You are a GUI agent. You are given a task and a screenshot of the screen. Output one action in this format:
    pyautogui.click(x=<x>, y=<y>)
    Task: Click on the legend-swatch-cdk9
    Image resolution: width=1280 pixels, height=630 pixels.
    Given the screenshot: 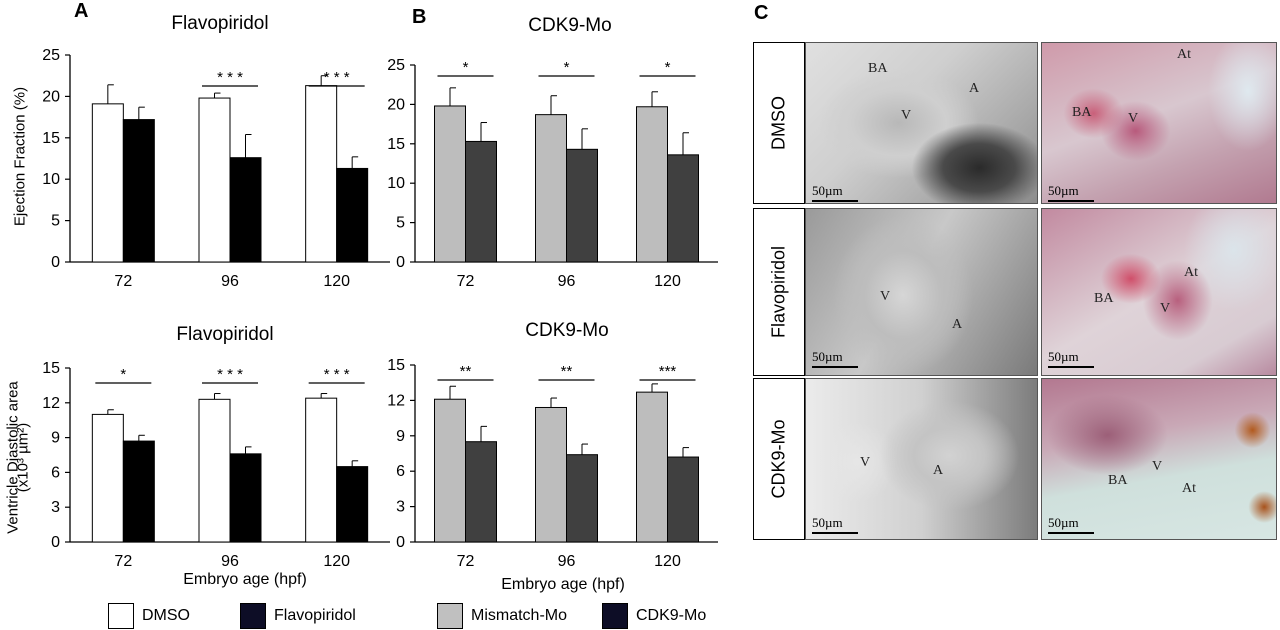 What is the action you would take?
    pyautogui.click(x=615, y=616)
    